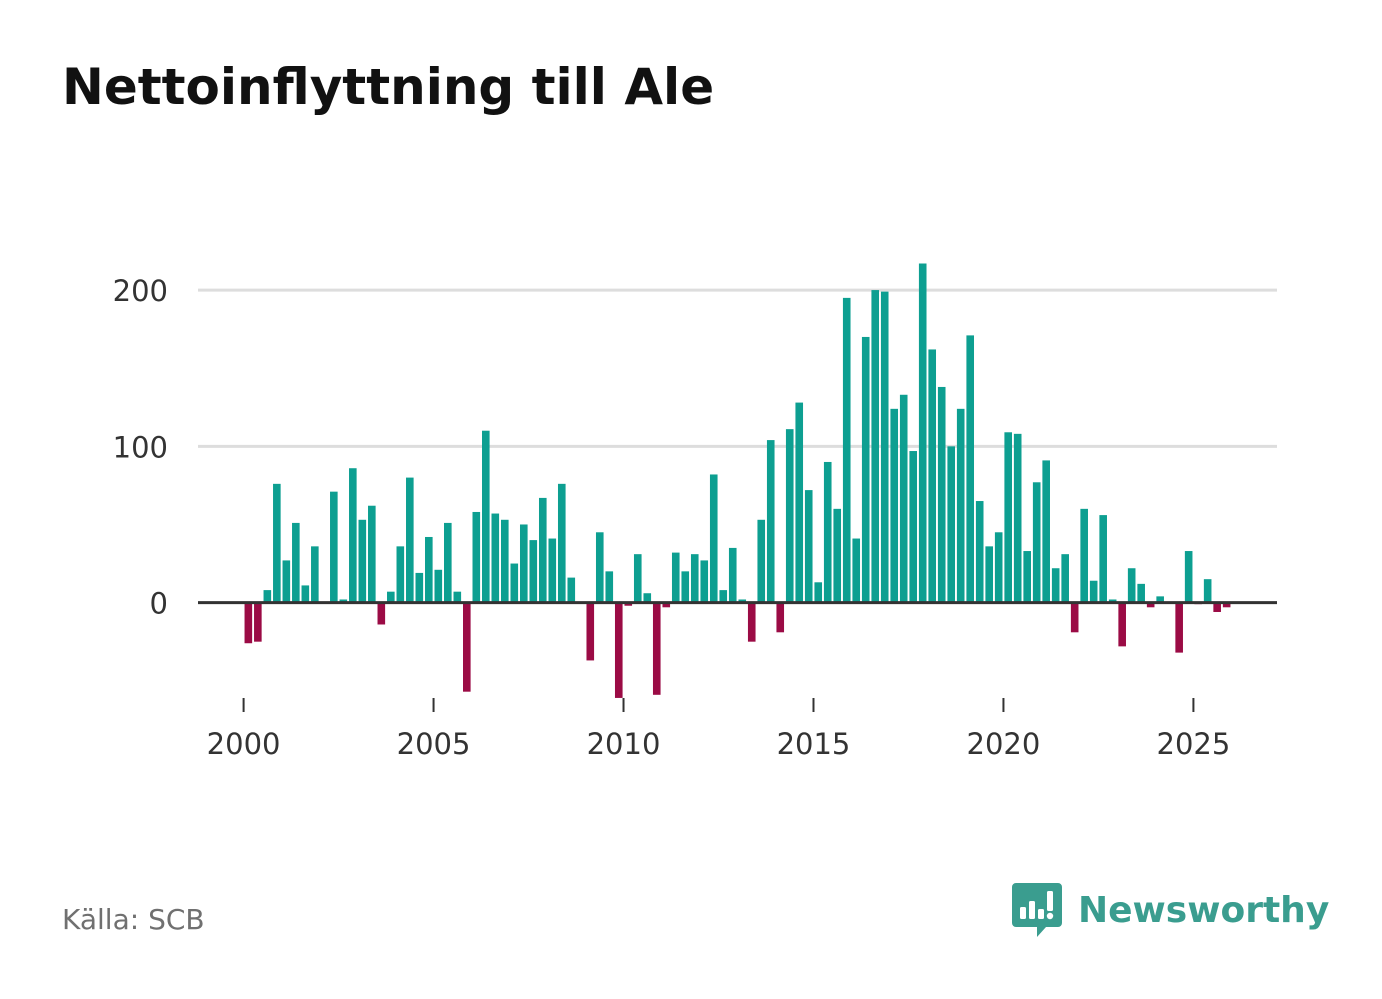 Image resolution: width=1382 pixels, height=999 pixels. Describe the element at coordinates (737, 368) in the screenshot. I see `grid-lines` at that location.